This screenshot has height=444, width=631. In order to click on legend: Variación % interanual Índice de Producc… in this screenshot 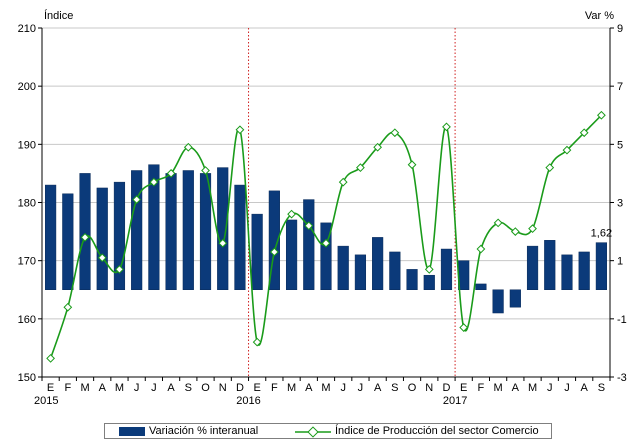, I will do `click(328, 431)`.